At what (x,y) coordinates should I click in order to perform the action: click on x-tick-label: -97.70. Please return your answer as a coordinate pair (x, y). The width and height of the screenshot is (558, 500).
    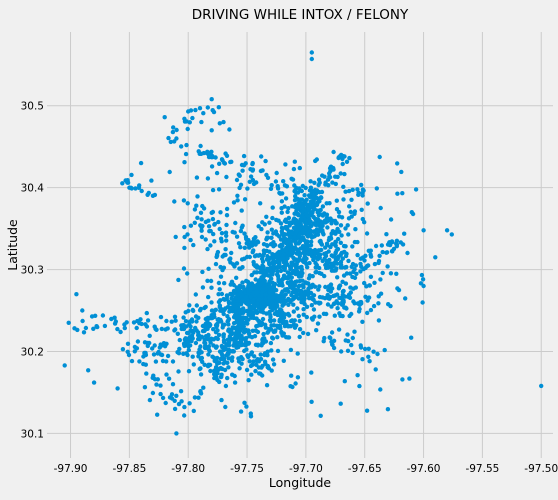
    Looking at the image, I should click on (306, 469).